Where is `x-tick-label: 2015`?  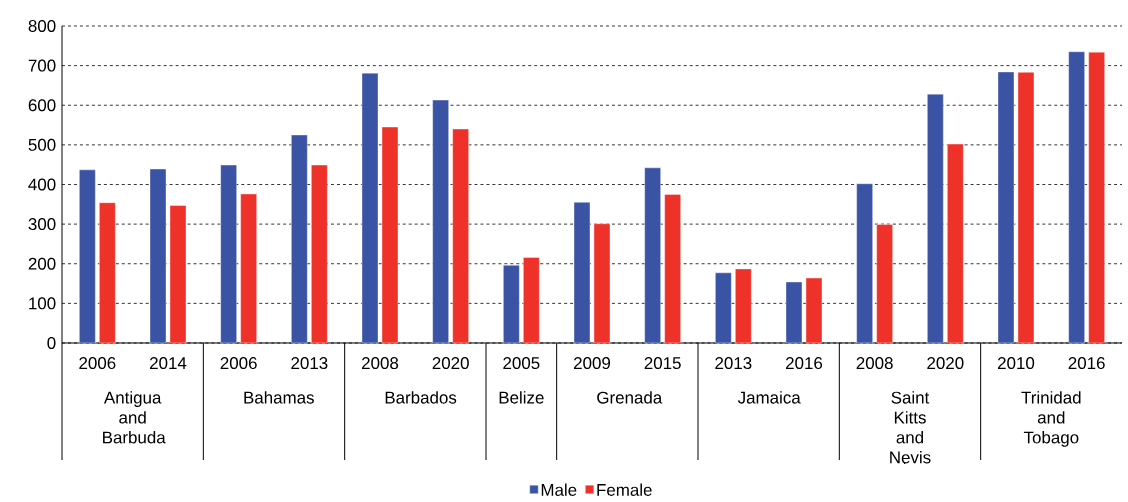
x-tick-label: 2015 is located at coordinates (662, 362).